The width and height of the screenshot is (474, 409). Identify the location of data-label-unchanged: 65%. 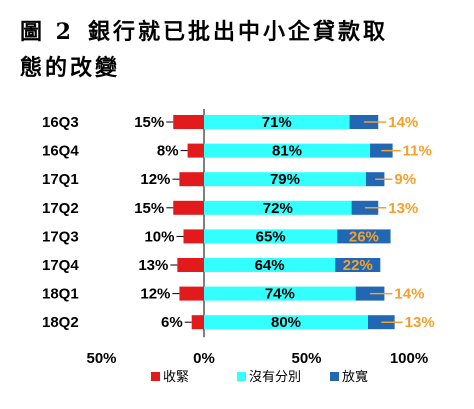
(271, 236).